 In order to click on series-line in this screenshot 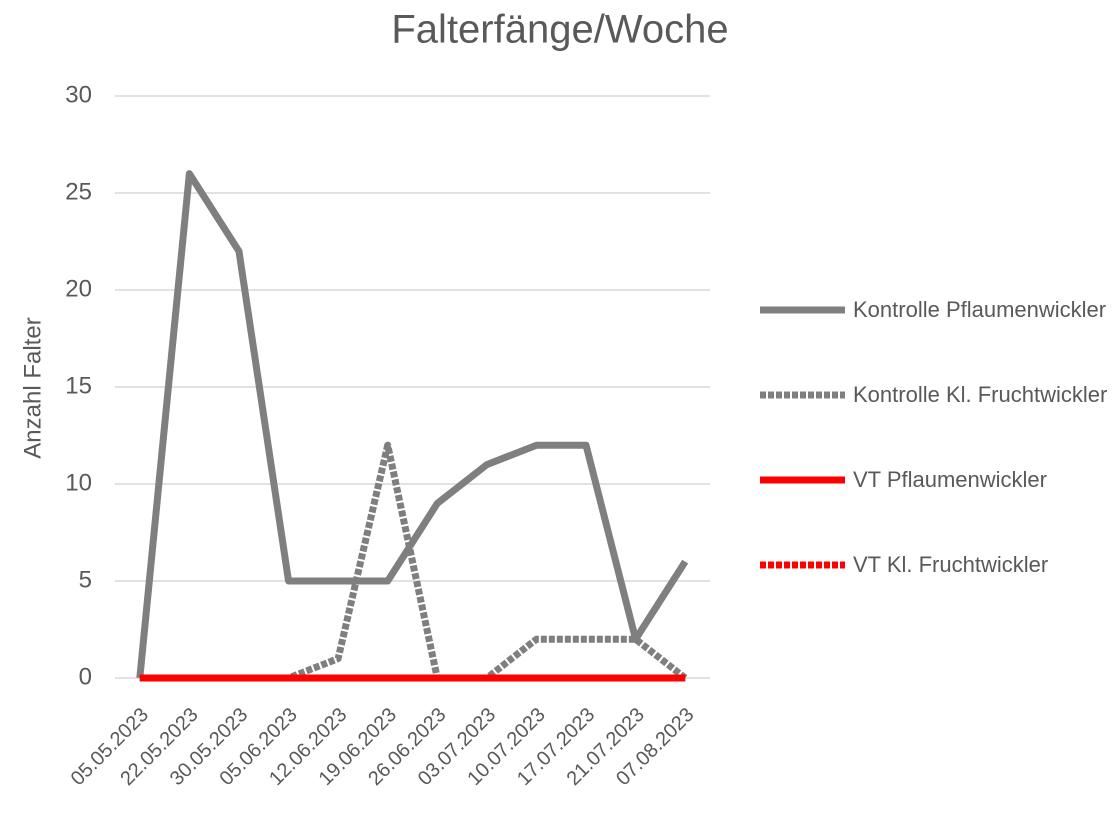, I will do `click(413, 561)`.